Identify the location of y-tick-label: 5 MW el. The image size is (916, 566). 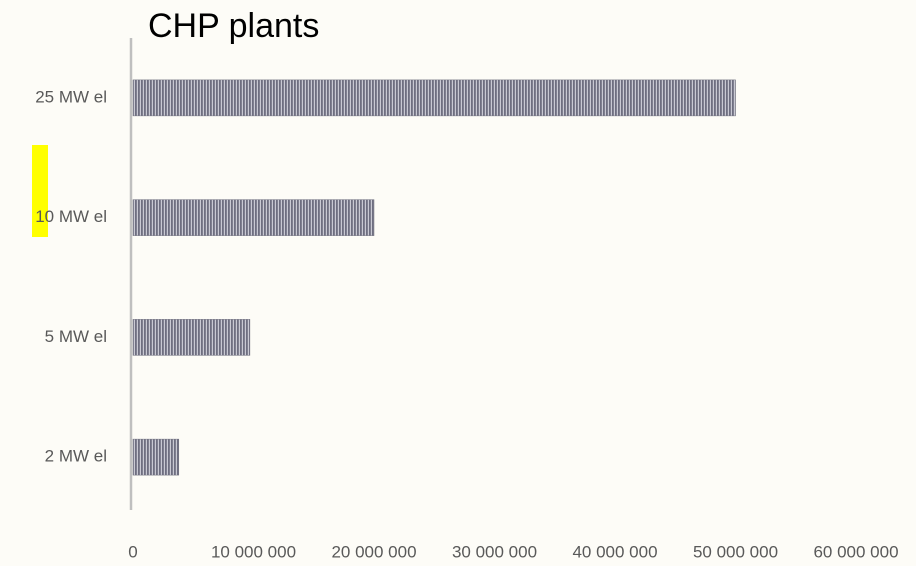
(76, 336).